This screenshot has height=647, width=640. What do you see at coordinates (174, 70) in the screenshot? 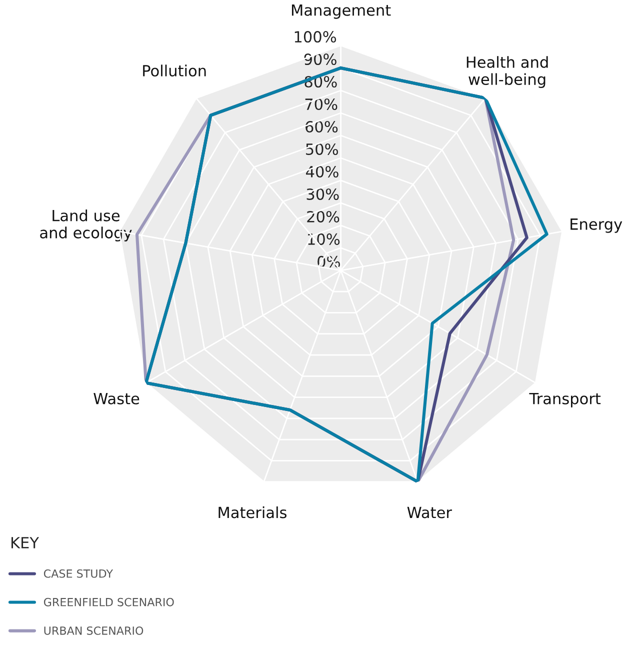
I see `spoke-label: Pollution` at bounding box center [174, 70].